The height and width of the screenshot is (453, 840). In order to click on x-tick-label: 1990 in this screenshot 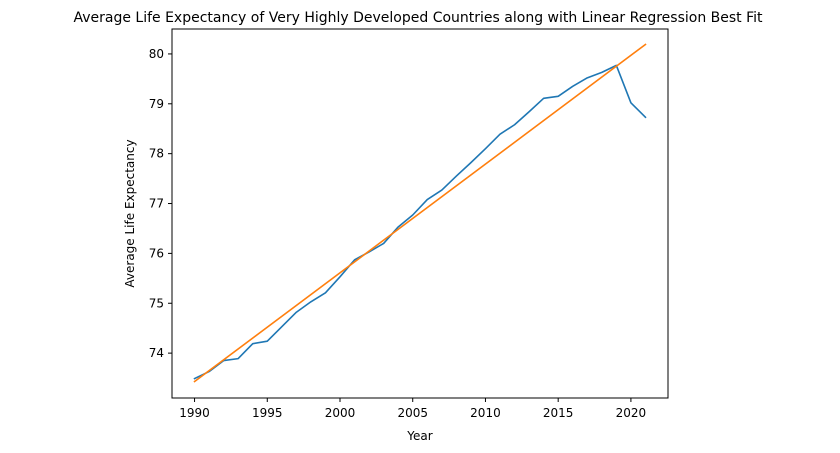, I will do `click(194, 413)`.